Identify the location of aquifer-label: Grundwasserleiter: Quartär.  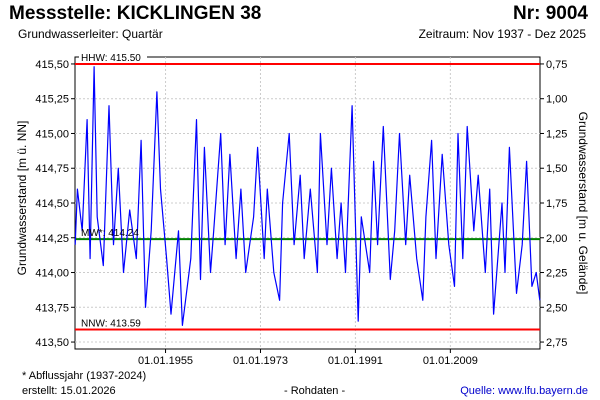
(90, 34).